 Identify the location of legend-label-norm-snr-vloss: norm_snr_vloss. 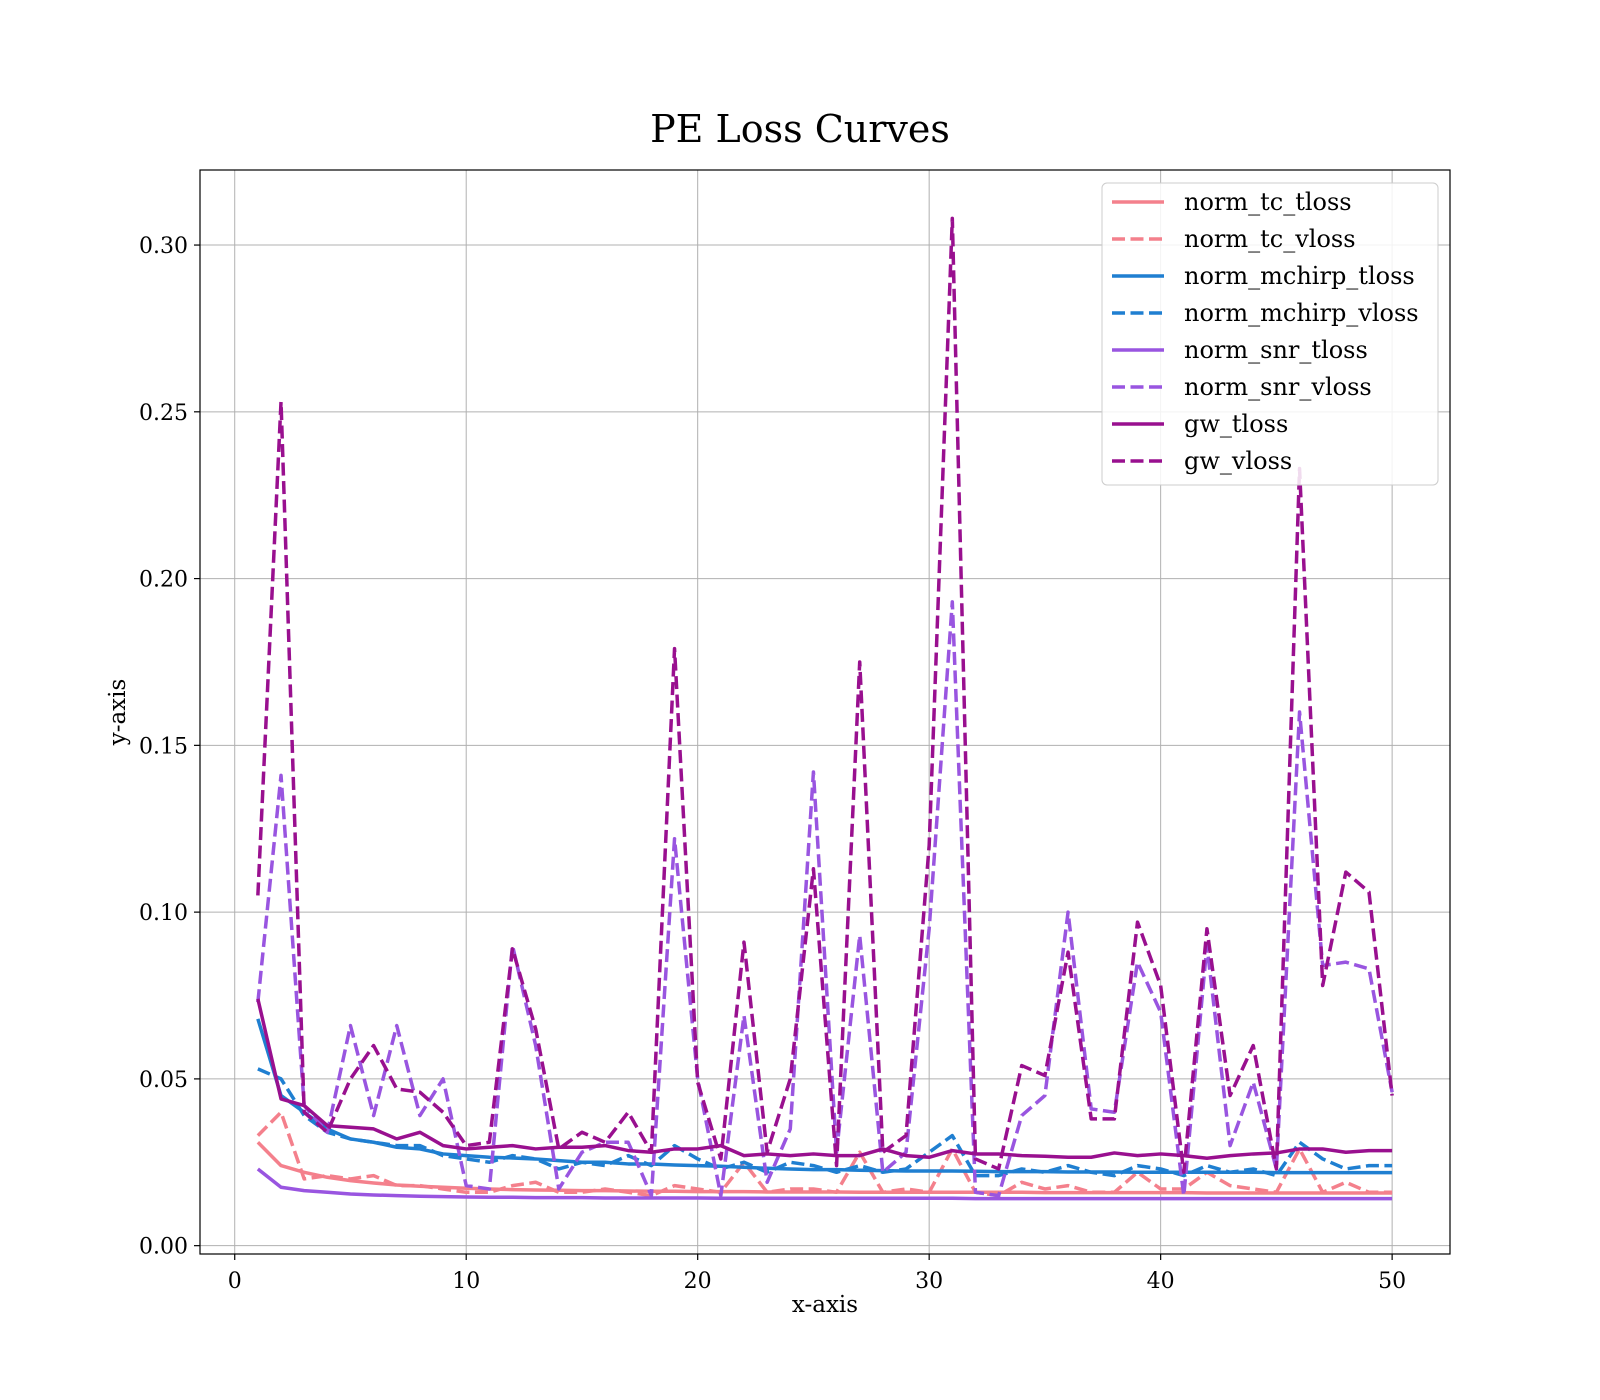
(1278, 387).